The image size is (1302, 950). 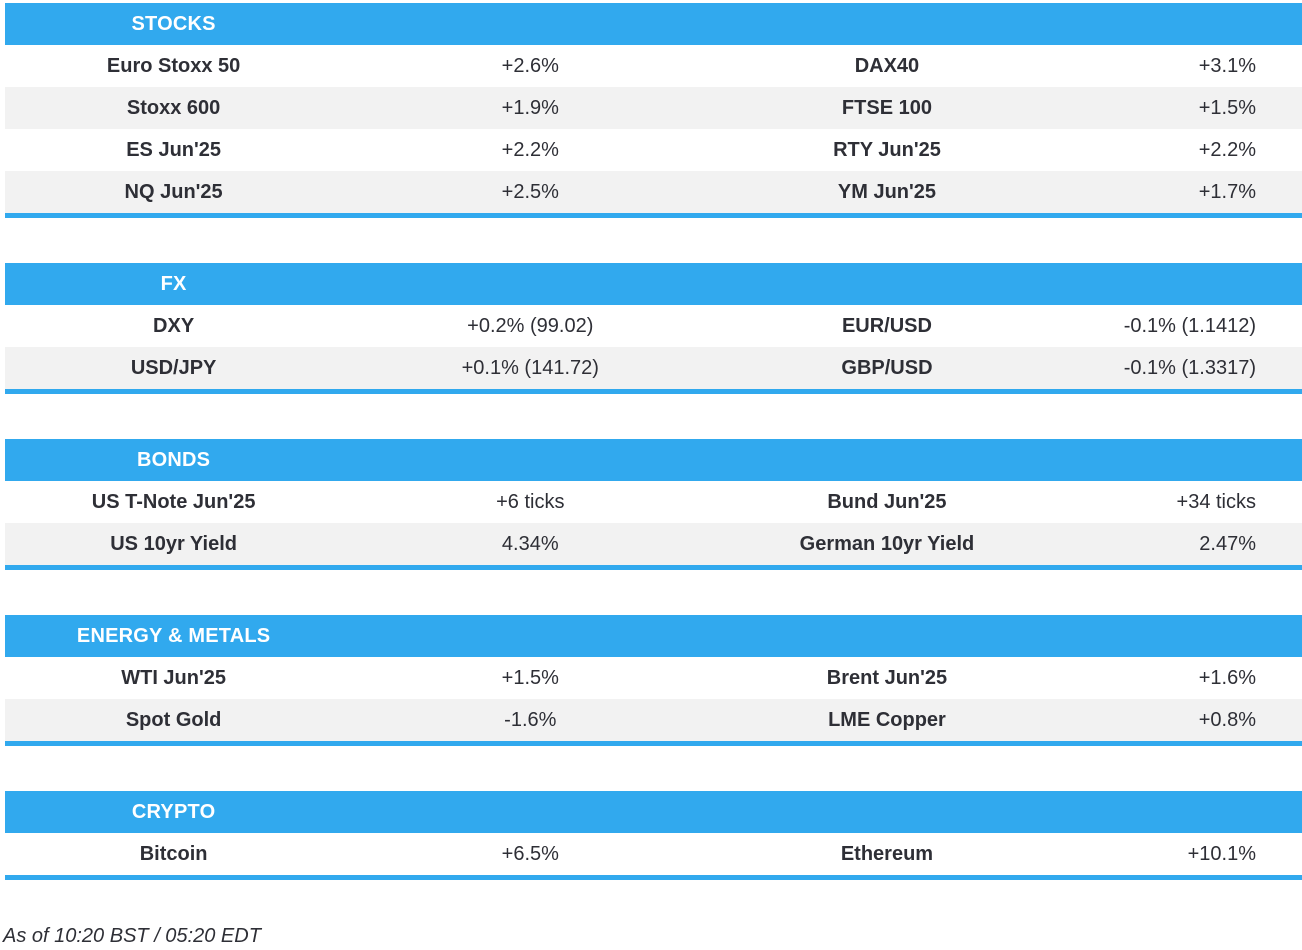 What do you see at coordinates (1216, 501) in the screenshot?
I see `instrument-change: +34 ticks` at bounding box center [1216, 501].